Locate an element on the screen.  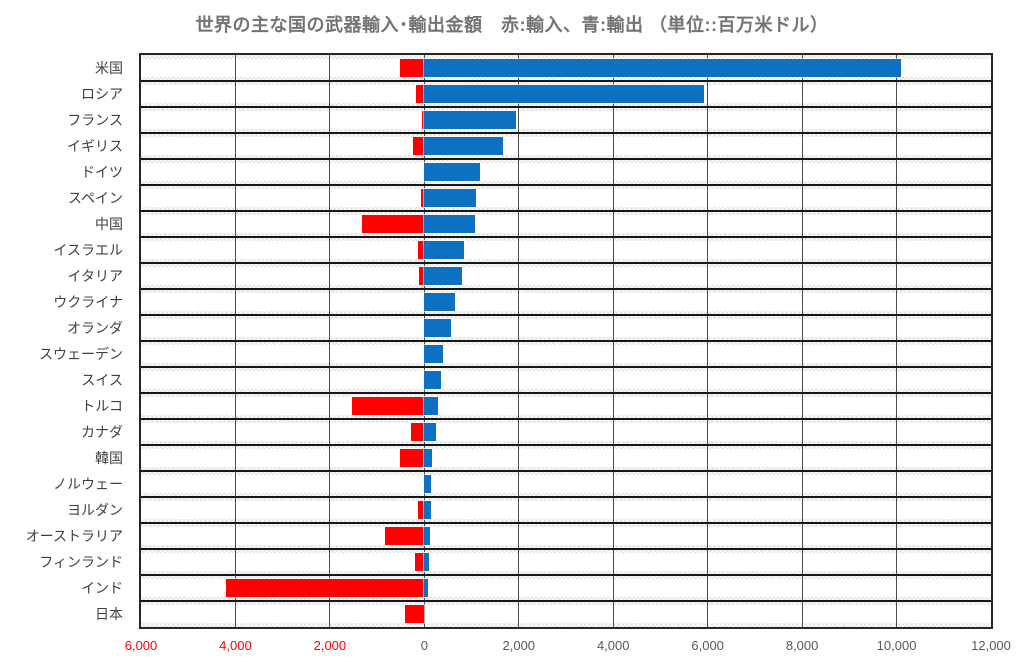
category-label: 米国 is located at coordinates (109, 68).